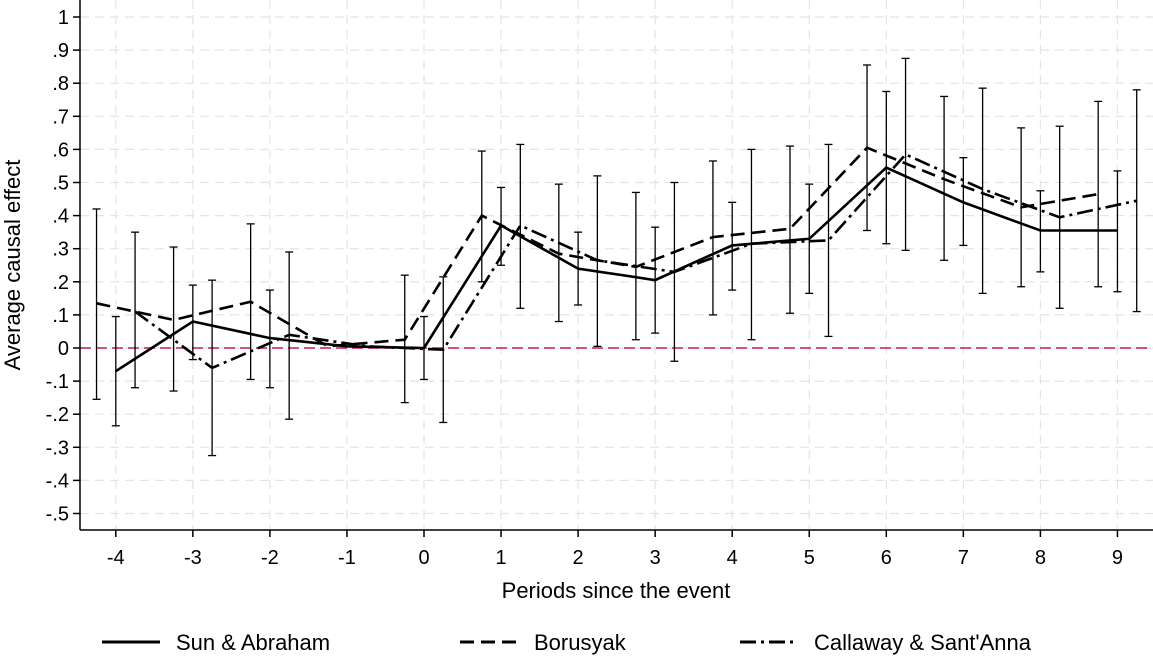  I want to click on y-tick-label: .5, so click(60, 184).